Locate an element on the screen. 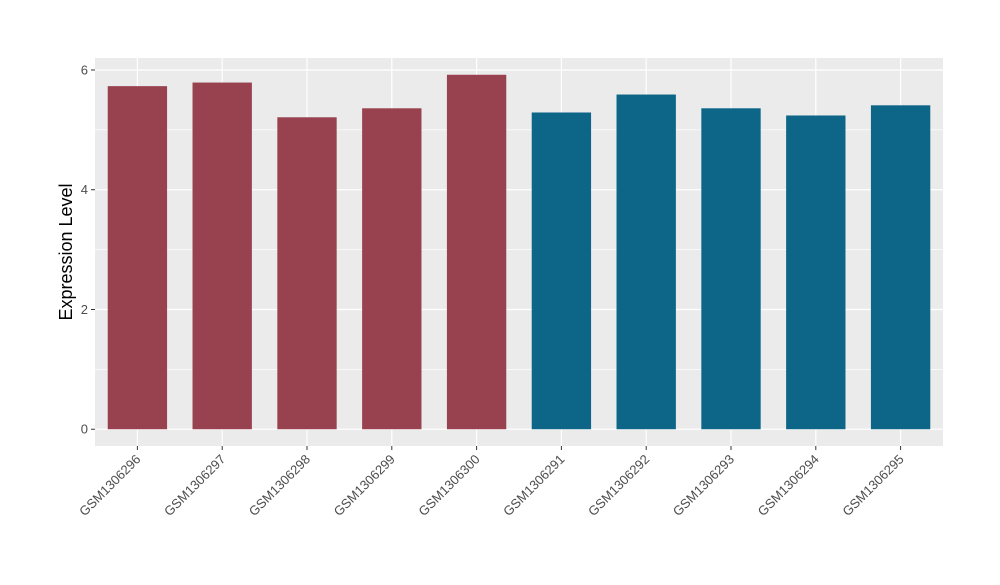 This screenshot has height=585, width=1000. bar-gsm1306296 is located at coordinates (137, 258).